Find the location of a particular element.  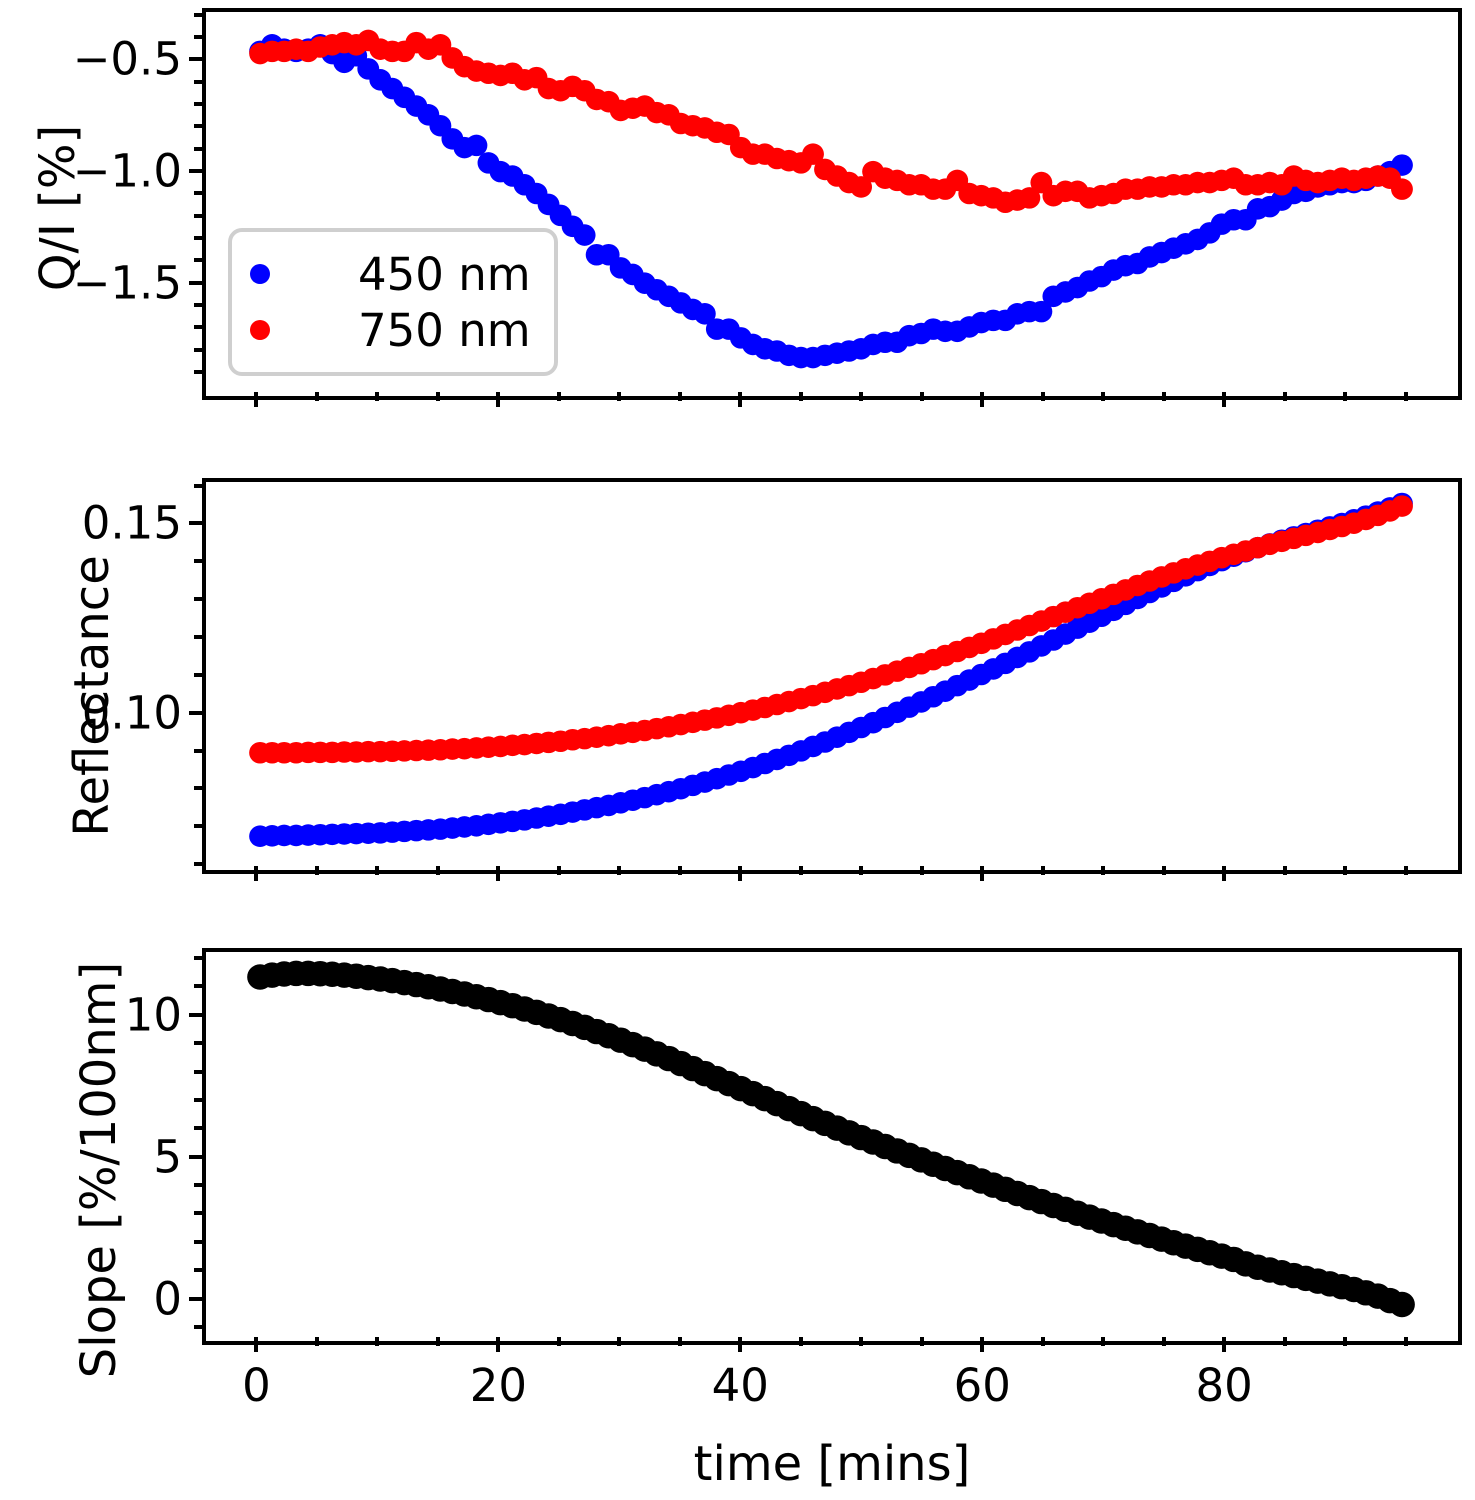

y-tick-label: −1.0 is located at coordinates (127, 171).